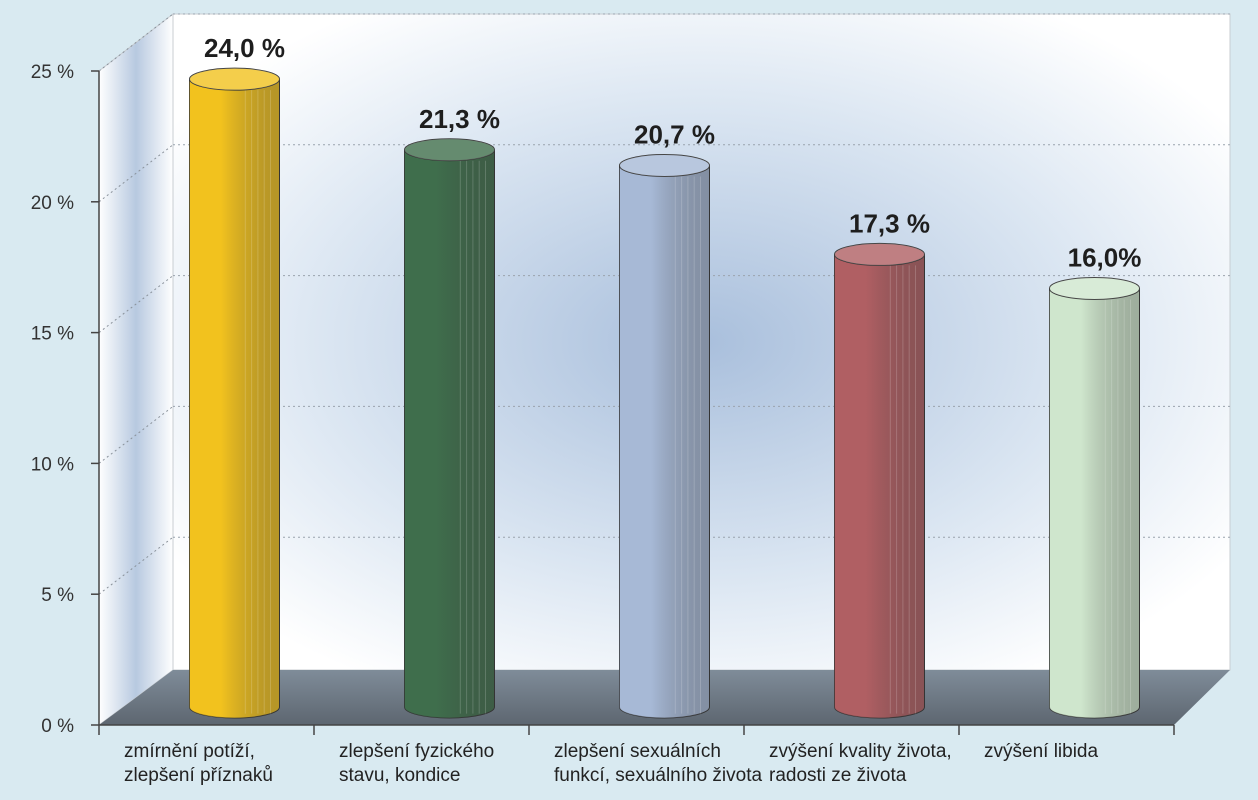 The height and width of the screenshot is (800, 1258). Describe the element at coordinates (416, 763) in the screenshot. I see `category-label: zlepšení fyzického stavu, kondice` at that location.